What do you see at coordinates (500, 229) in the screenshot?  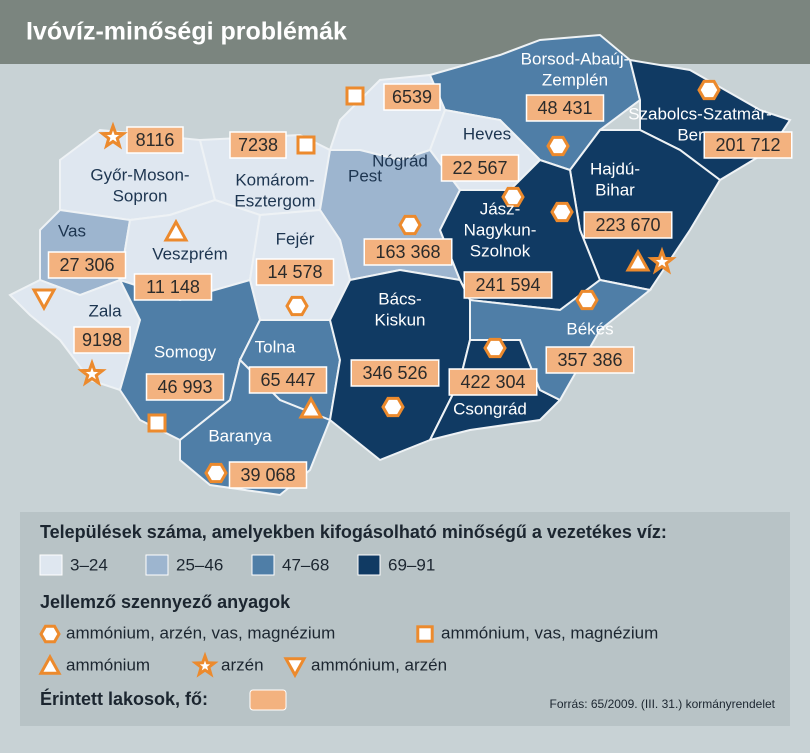 I see `county-label: Nagykun-` at bounding box center [500, 229].